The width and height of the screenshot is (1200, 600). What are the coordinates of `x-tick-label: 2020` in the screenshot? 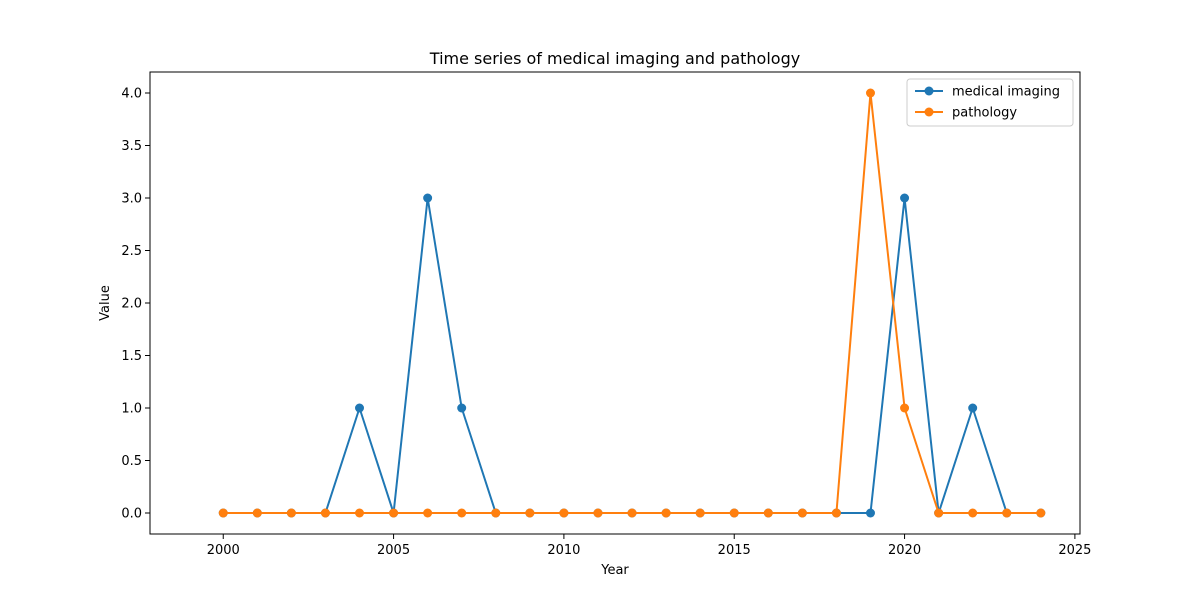 It's located at (904, 550).